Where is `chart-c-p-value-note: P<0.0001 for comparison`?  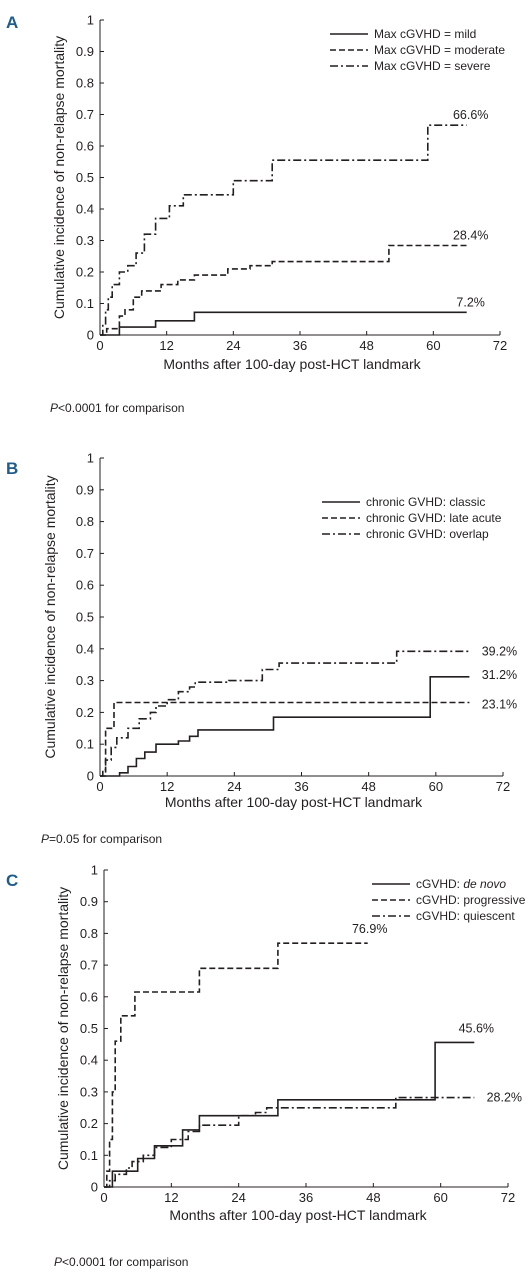 chart-c-p-value-note: P<0.0001 for comparison is located at coordinates (121, 1262).